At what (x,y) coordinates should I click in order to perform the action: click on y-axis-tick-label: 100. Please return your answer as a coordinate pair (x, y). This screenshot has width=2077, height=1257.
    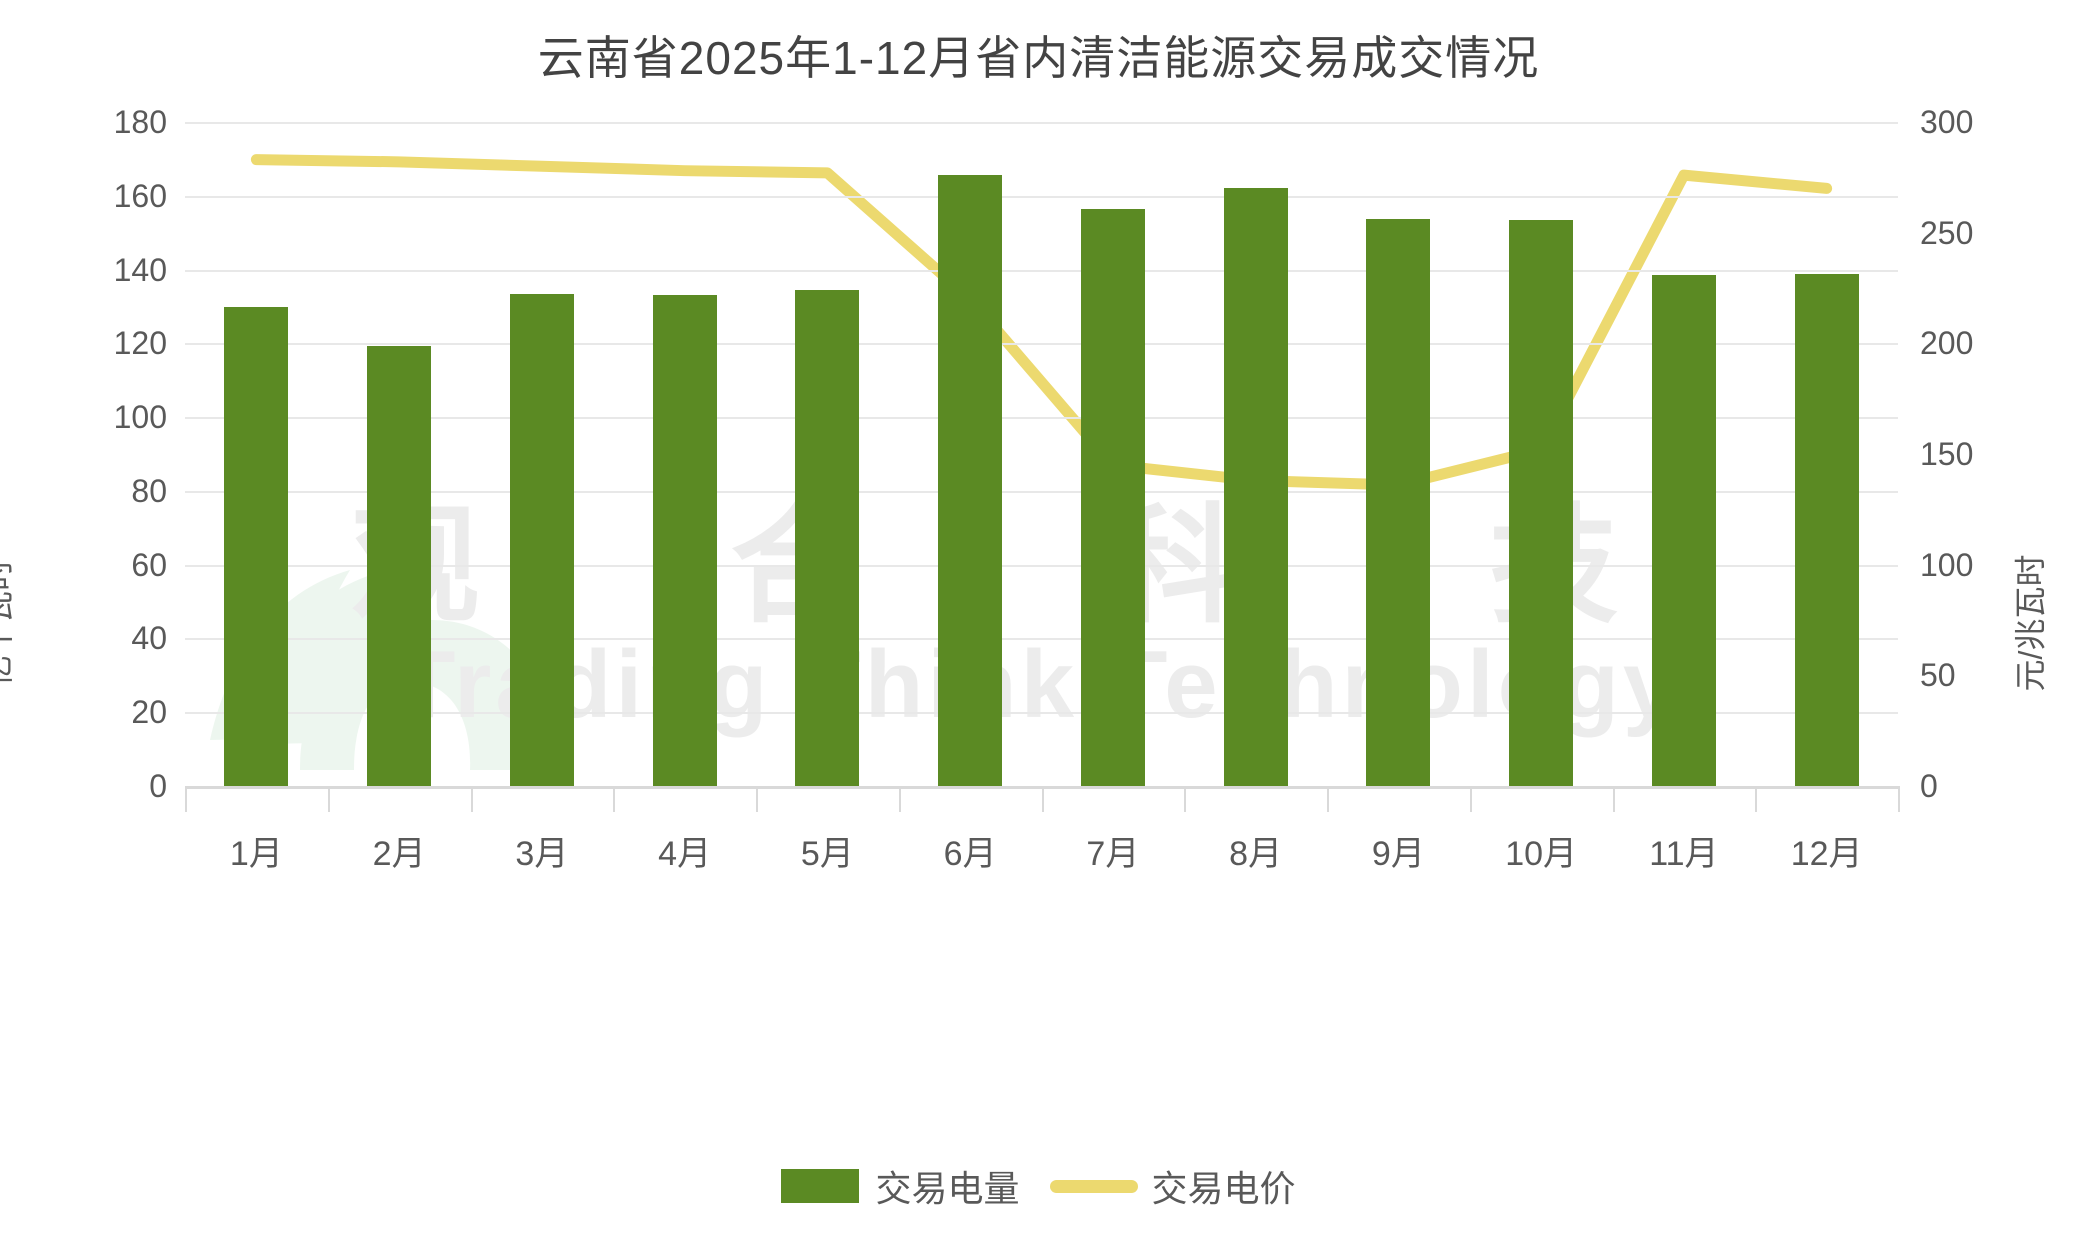
    Looking at the image, I should click on (140, 417).